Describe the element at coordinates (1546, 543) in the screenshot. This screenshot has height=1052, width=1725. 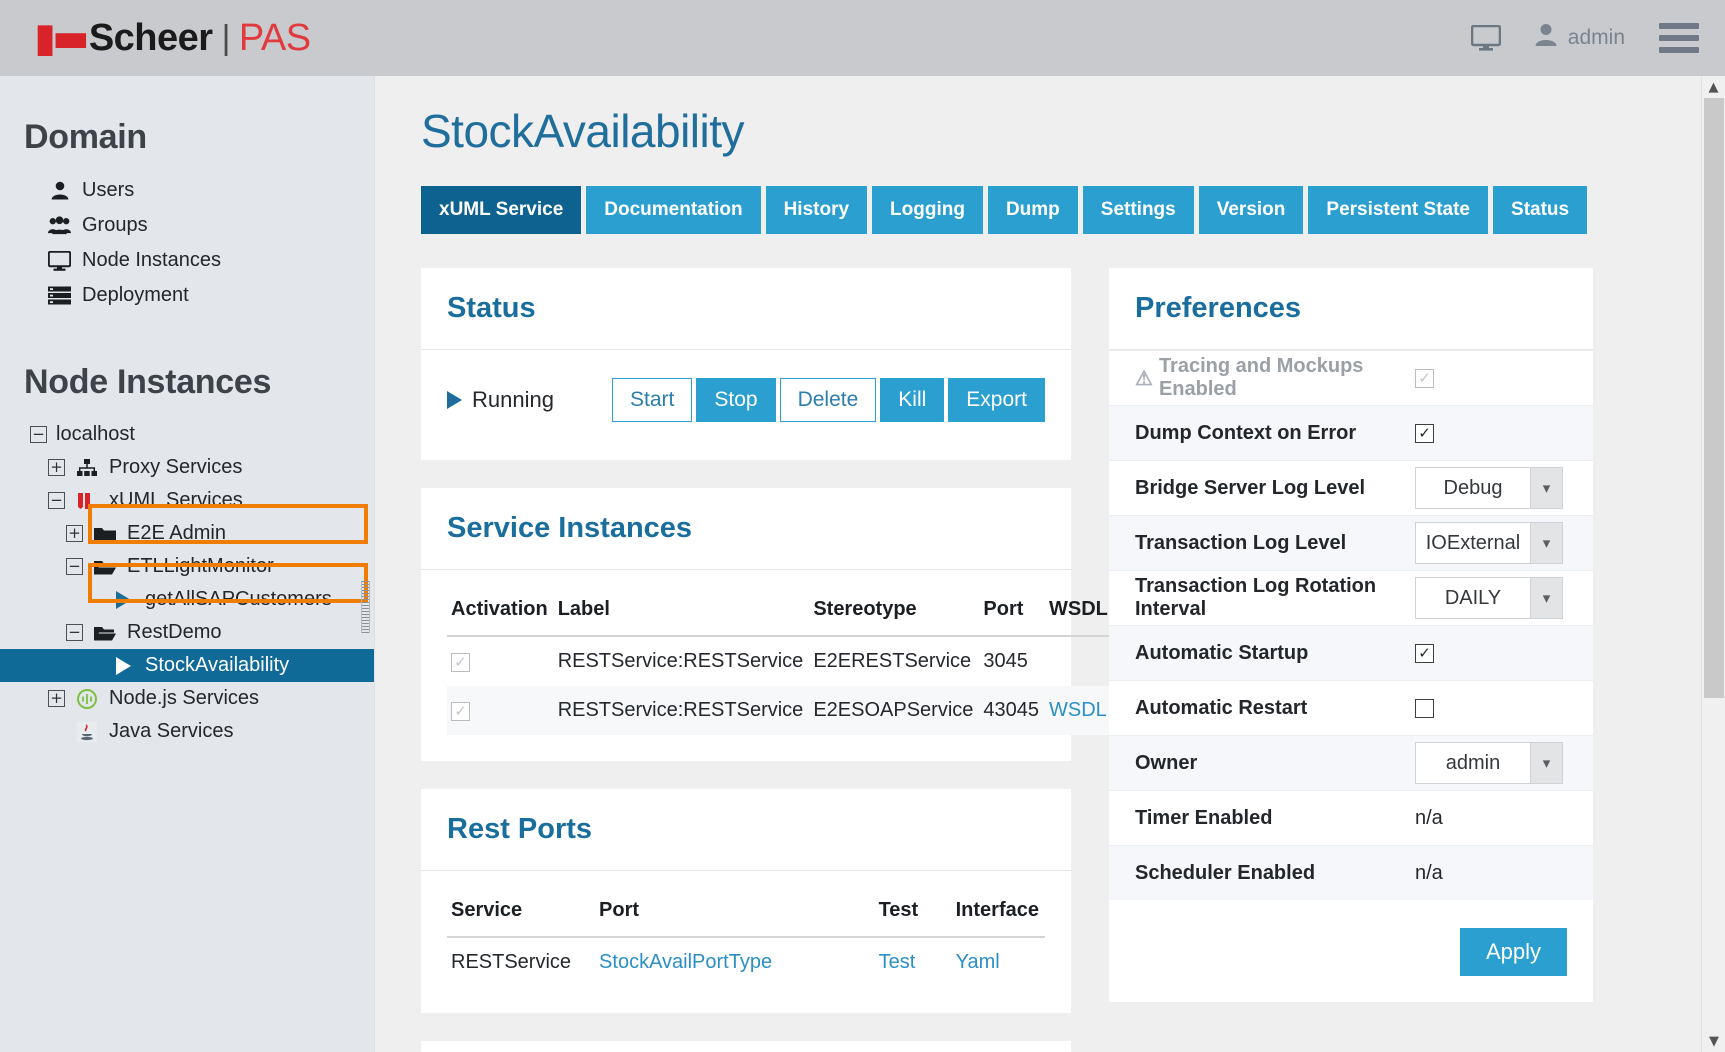
I see `chevron-down-icon: ▾` at that location.